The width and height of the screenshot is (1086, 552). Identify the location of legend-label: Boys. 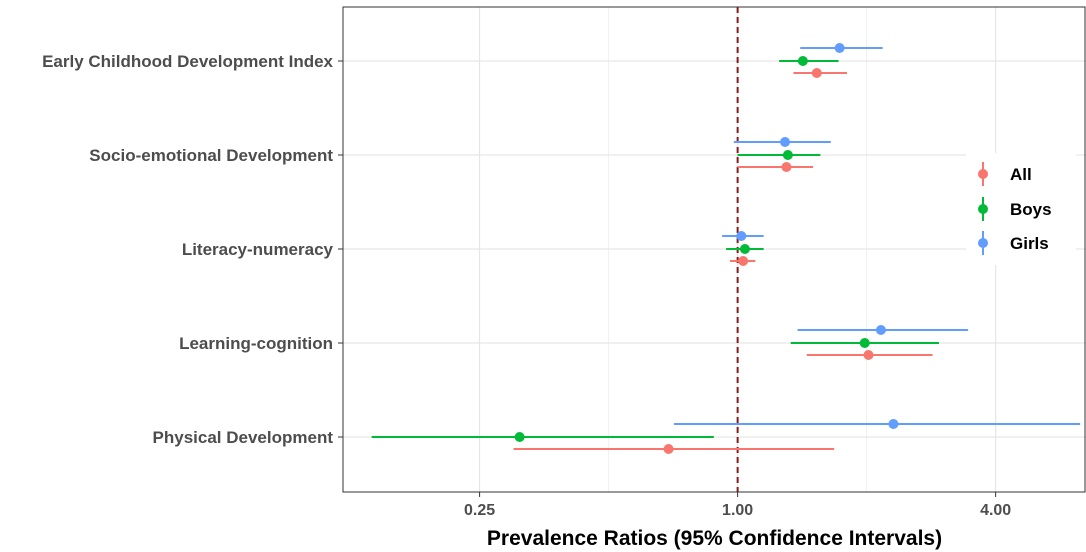
(1031, 209).